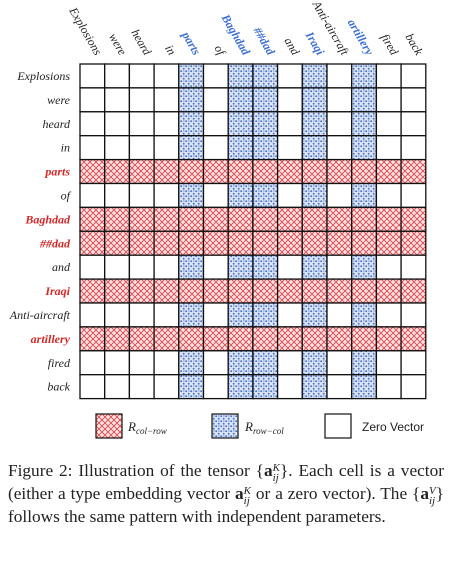 The image size is (452, 576). Describe the element at coordinates (61, 267) in the screenshot. I see `row-label: and` at that location.